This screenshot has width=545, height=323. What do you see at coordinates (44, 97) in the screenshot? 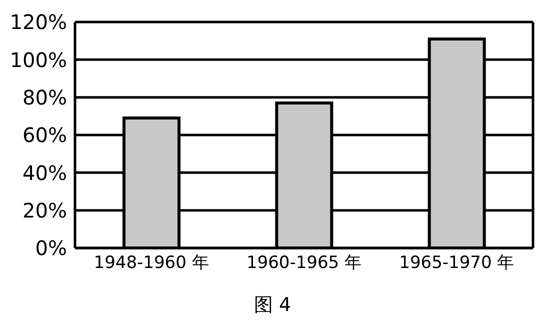
I see `y-tick-label: 80%` at bounding box center [44, 97].